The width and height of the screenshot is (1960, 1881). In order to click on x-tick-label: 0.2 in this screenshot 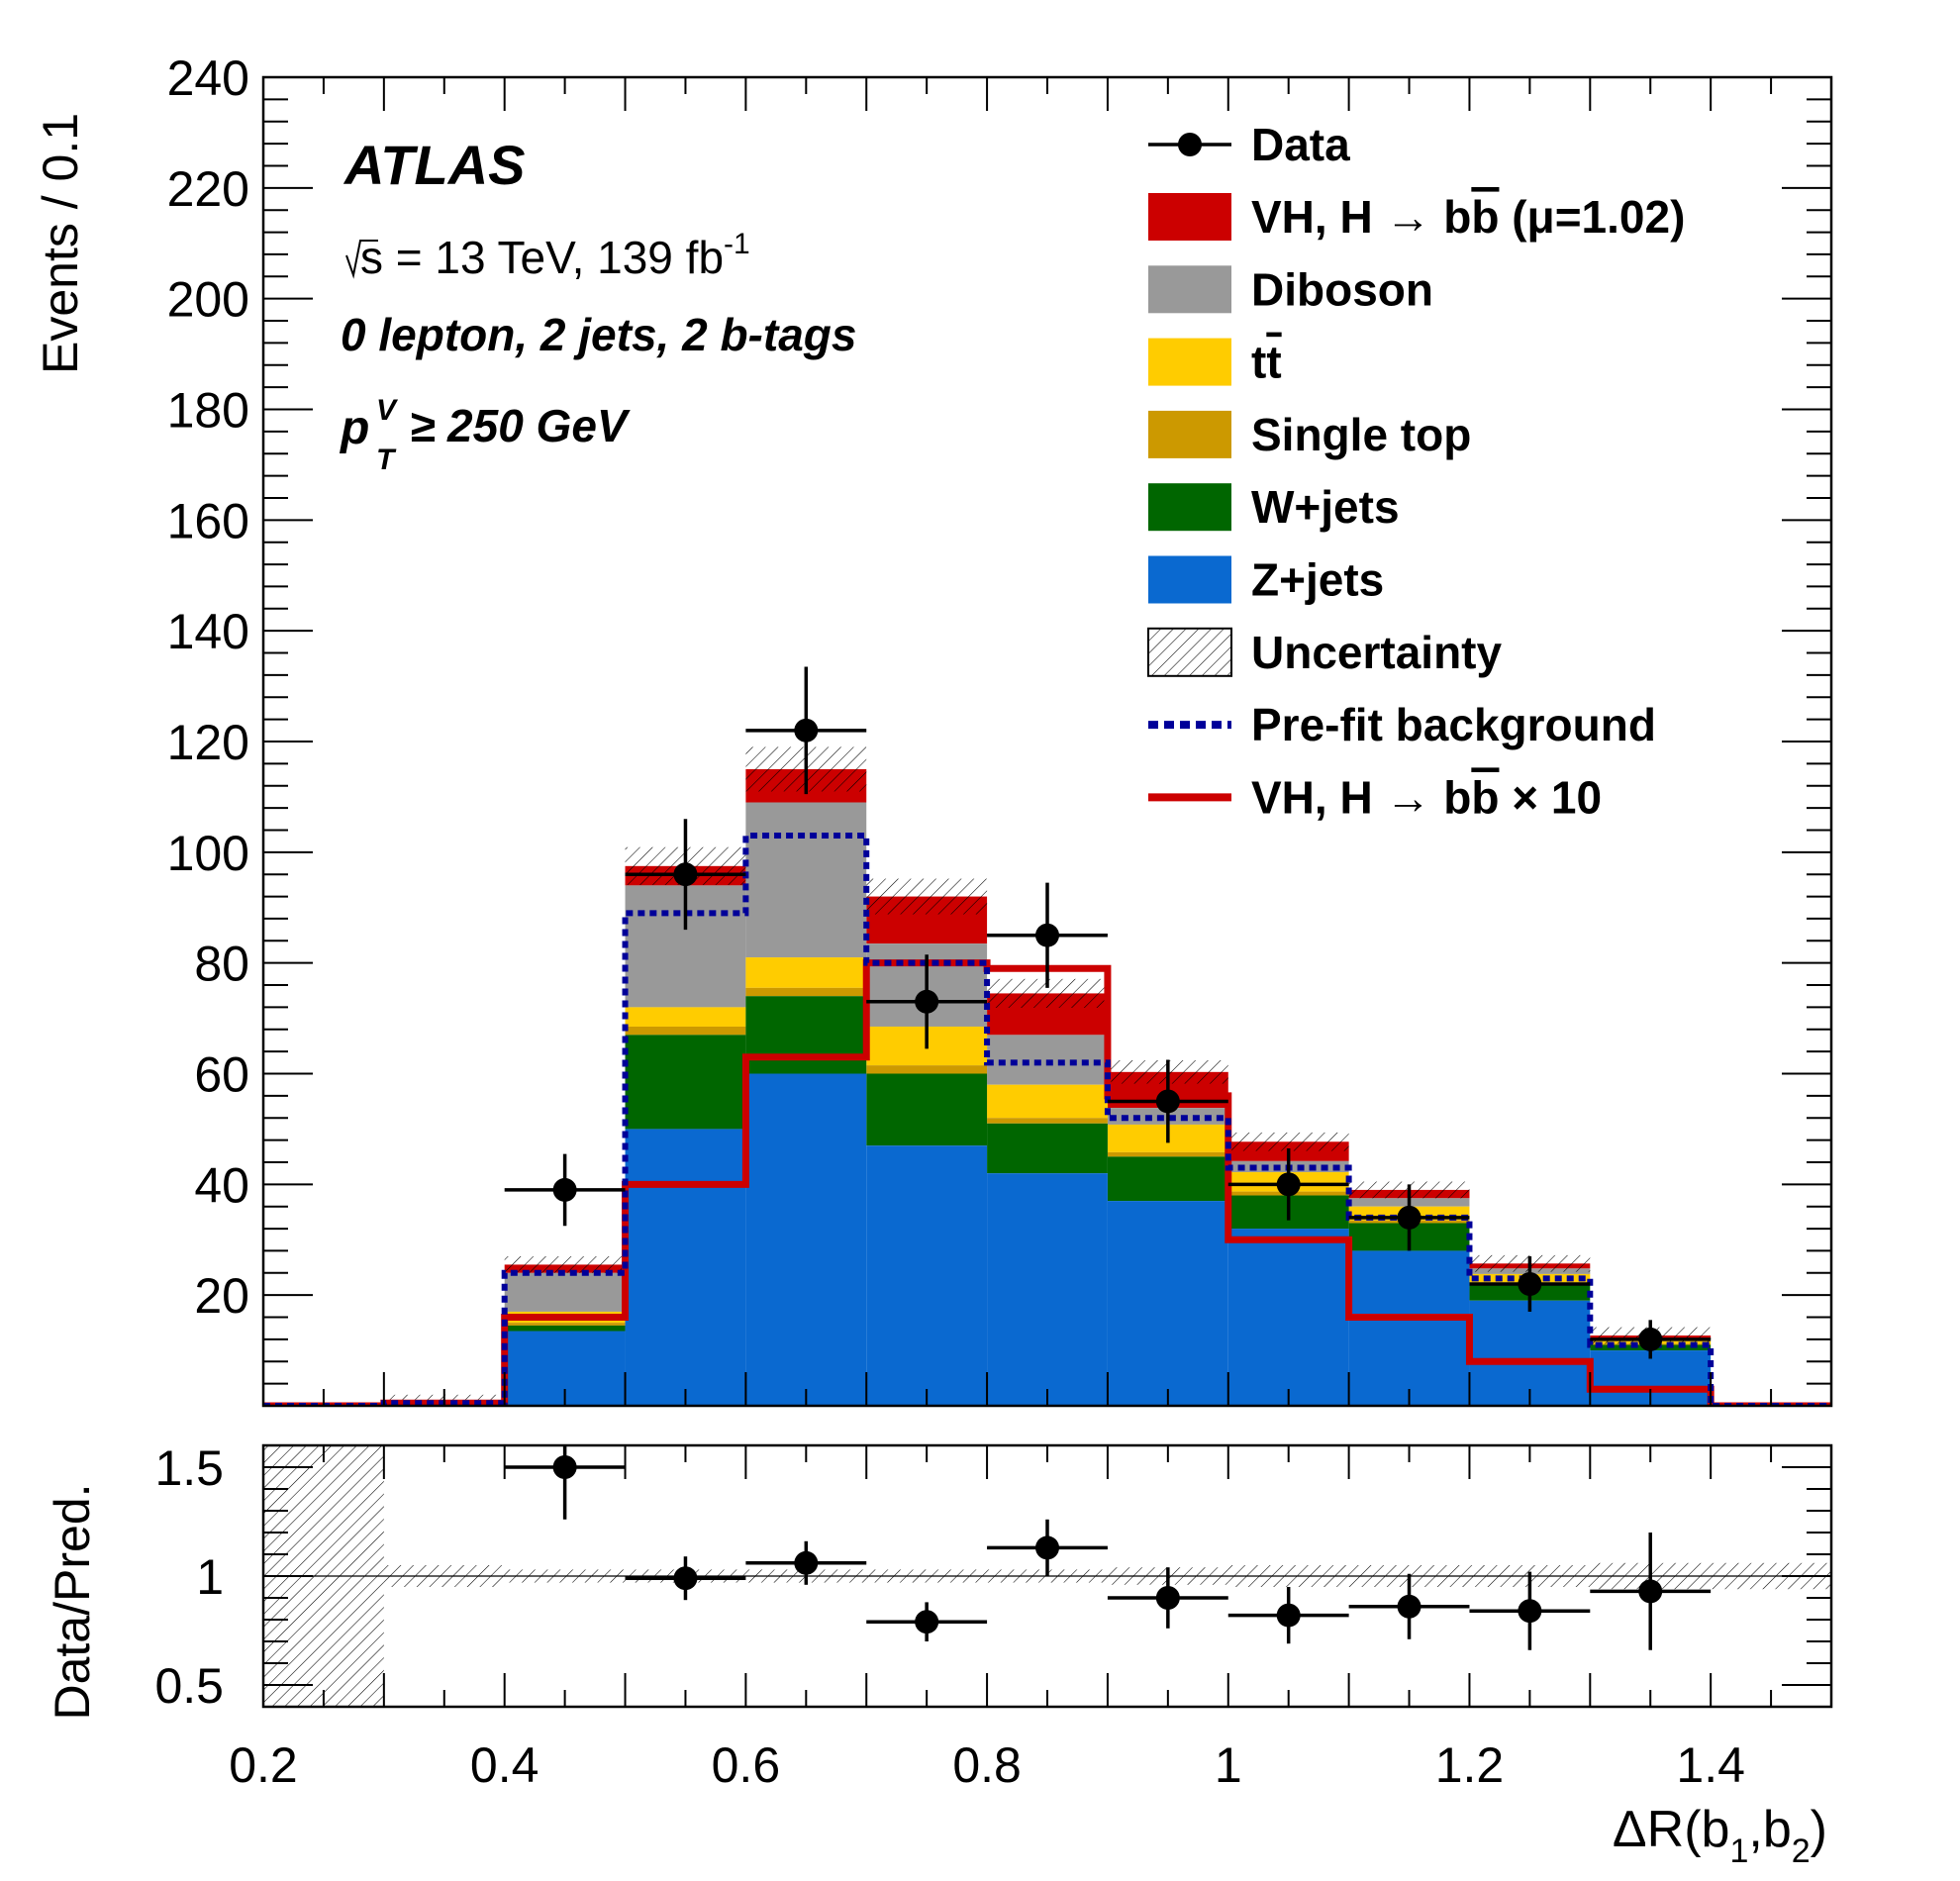, I will do `click(263, 1765)`.